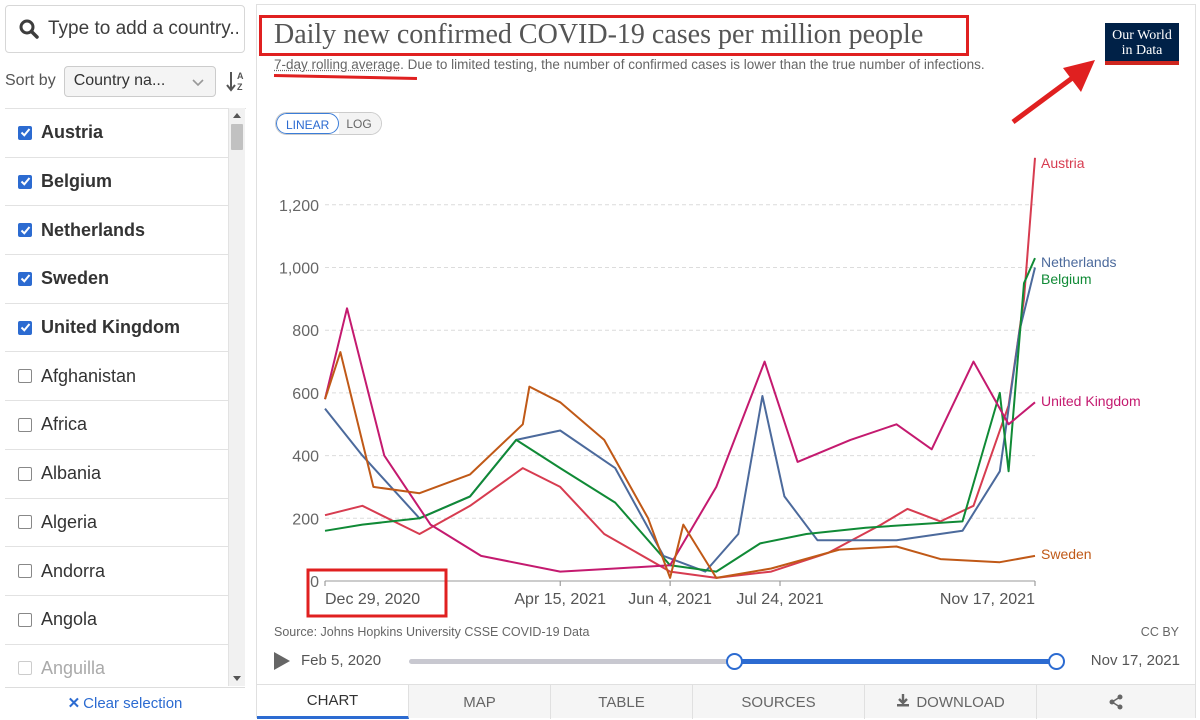 Image resolution: width=1200 pixels, height=720 pixels. Describe the element at coordinates (237, 397) in the screenshot. I see `country-list-scrollbar` at that location.